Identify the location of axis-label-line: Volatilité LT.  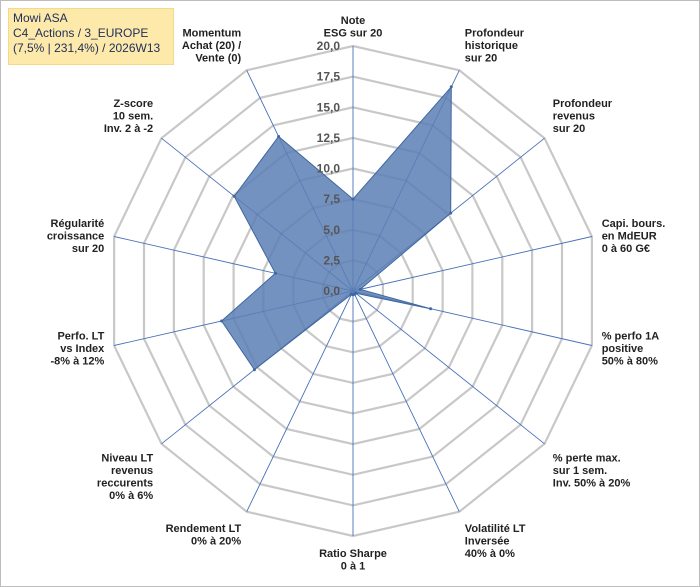
(495, 529).